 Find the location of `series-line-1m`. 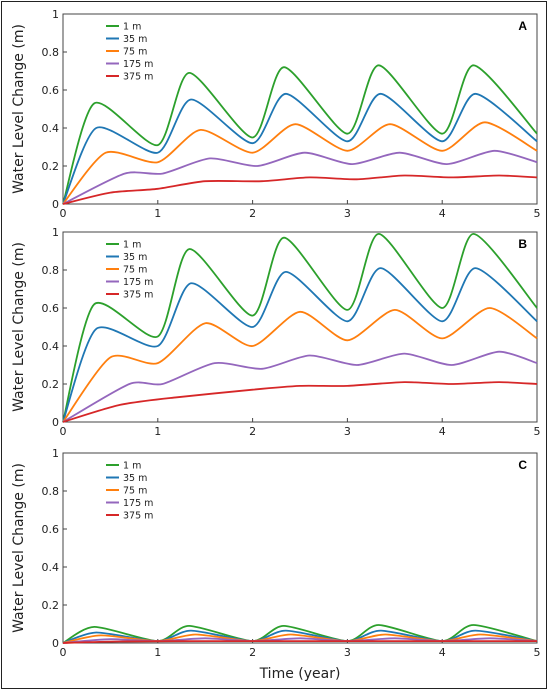

series-line-1m is located at coordinates (300, 634).